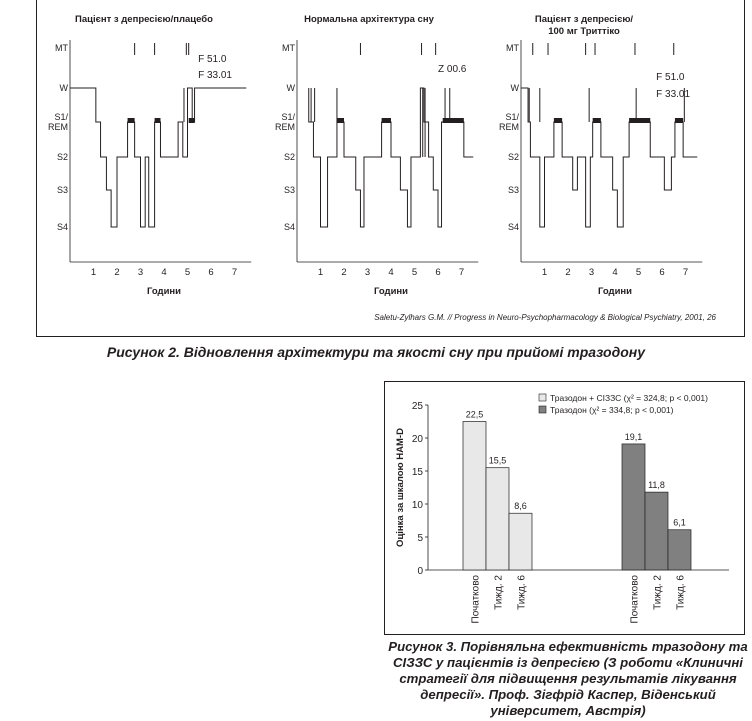  What do you see at coordinates (612, 410) in the screenshot?
I see `legend-entry: Тразодон (χ² = 334,8; p < 0,001)` at bounding box center [612, 410].